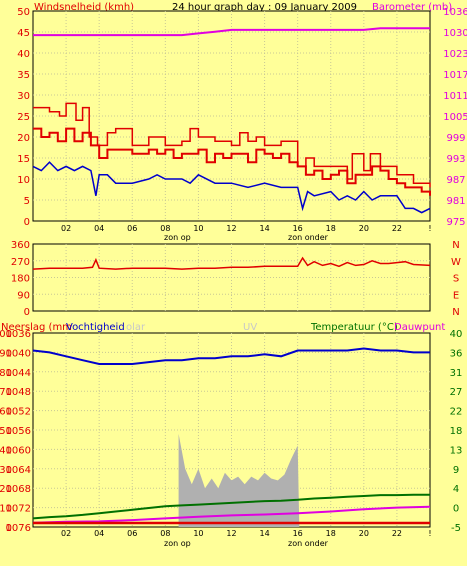 The image size is (467, 566). I want to click on humidity-x-tick-02: 02, so click(66, 533).